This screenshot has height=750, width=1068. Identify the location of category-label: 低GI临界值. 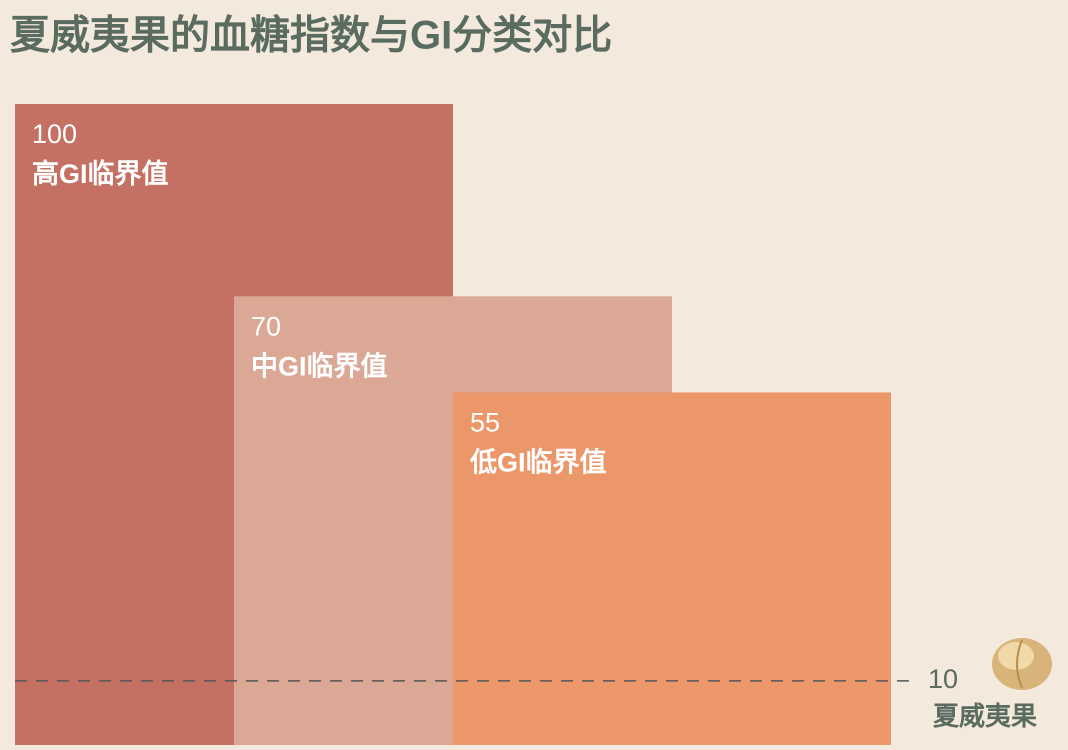
(538, 462).